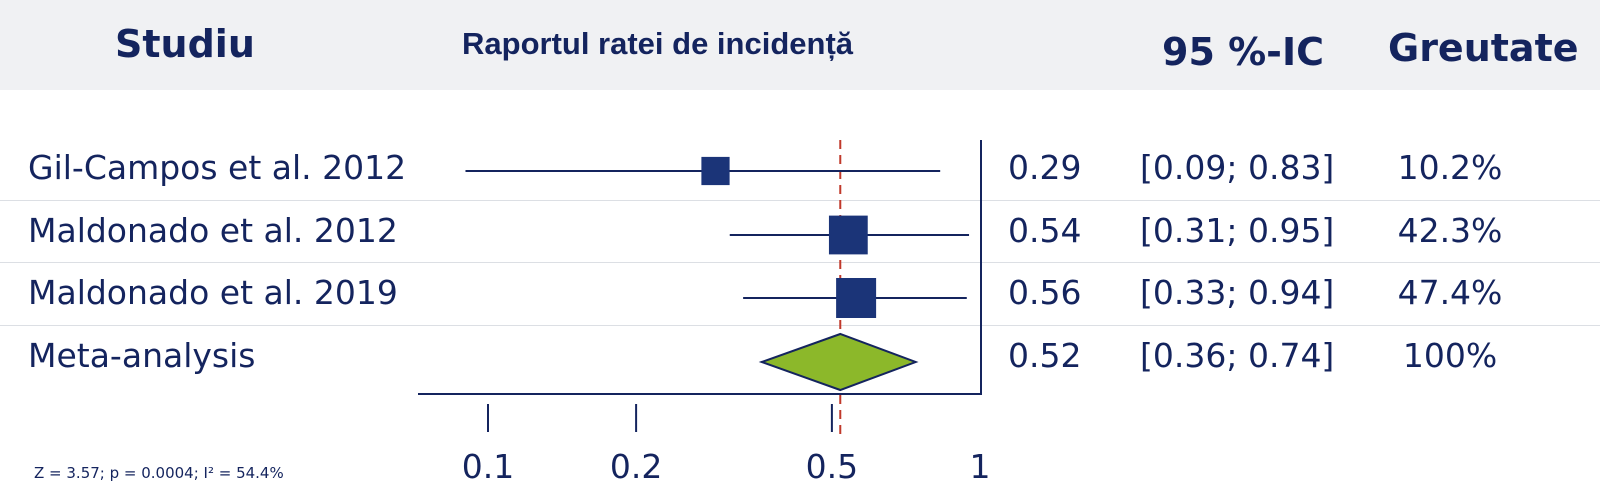 The width and height of the screenshot is (1600, 500). What do you see at coordinates (1450, 167) in the screenshot?
I see `weight-label: 10.2%` at bounding box center [1450, 167].